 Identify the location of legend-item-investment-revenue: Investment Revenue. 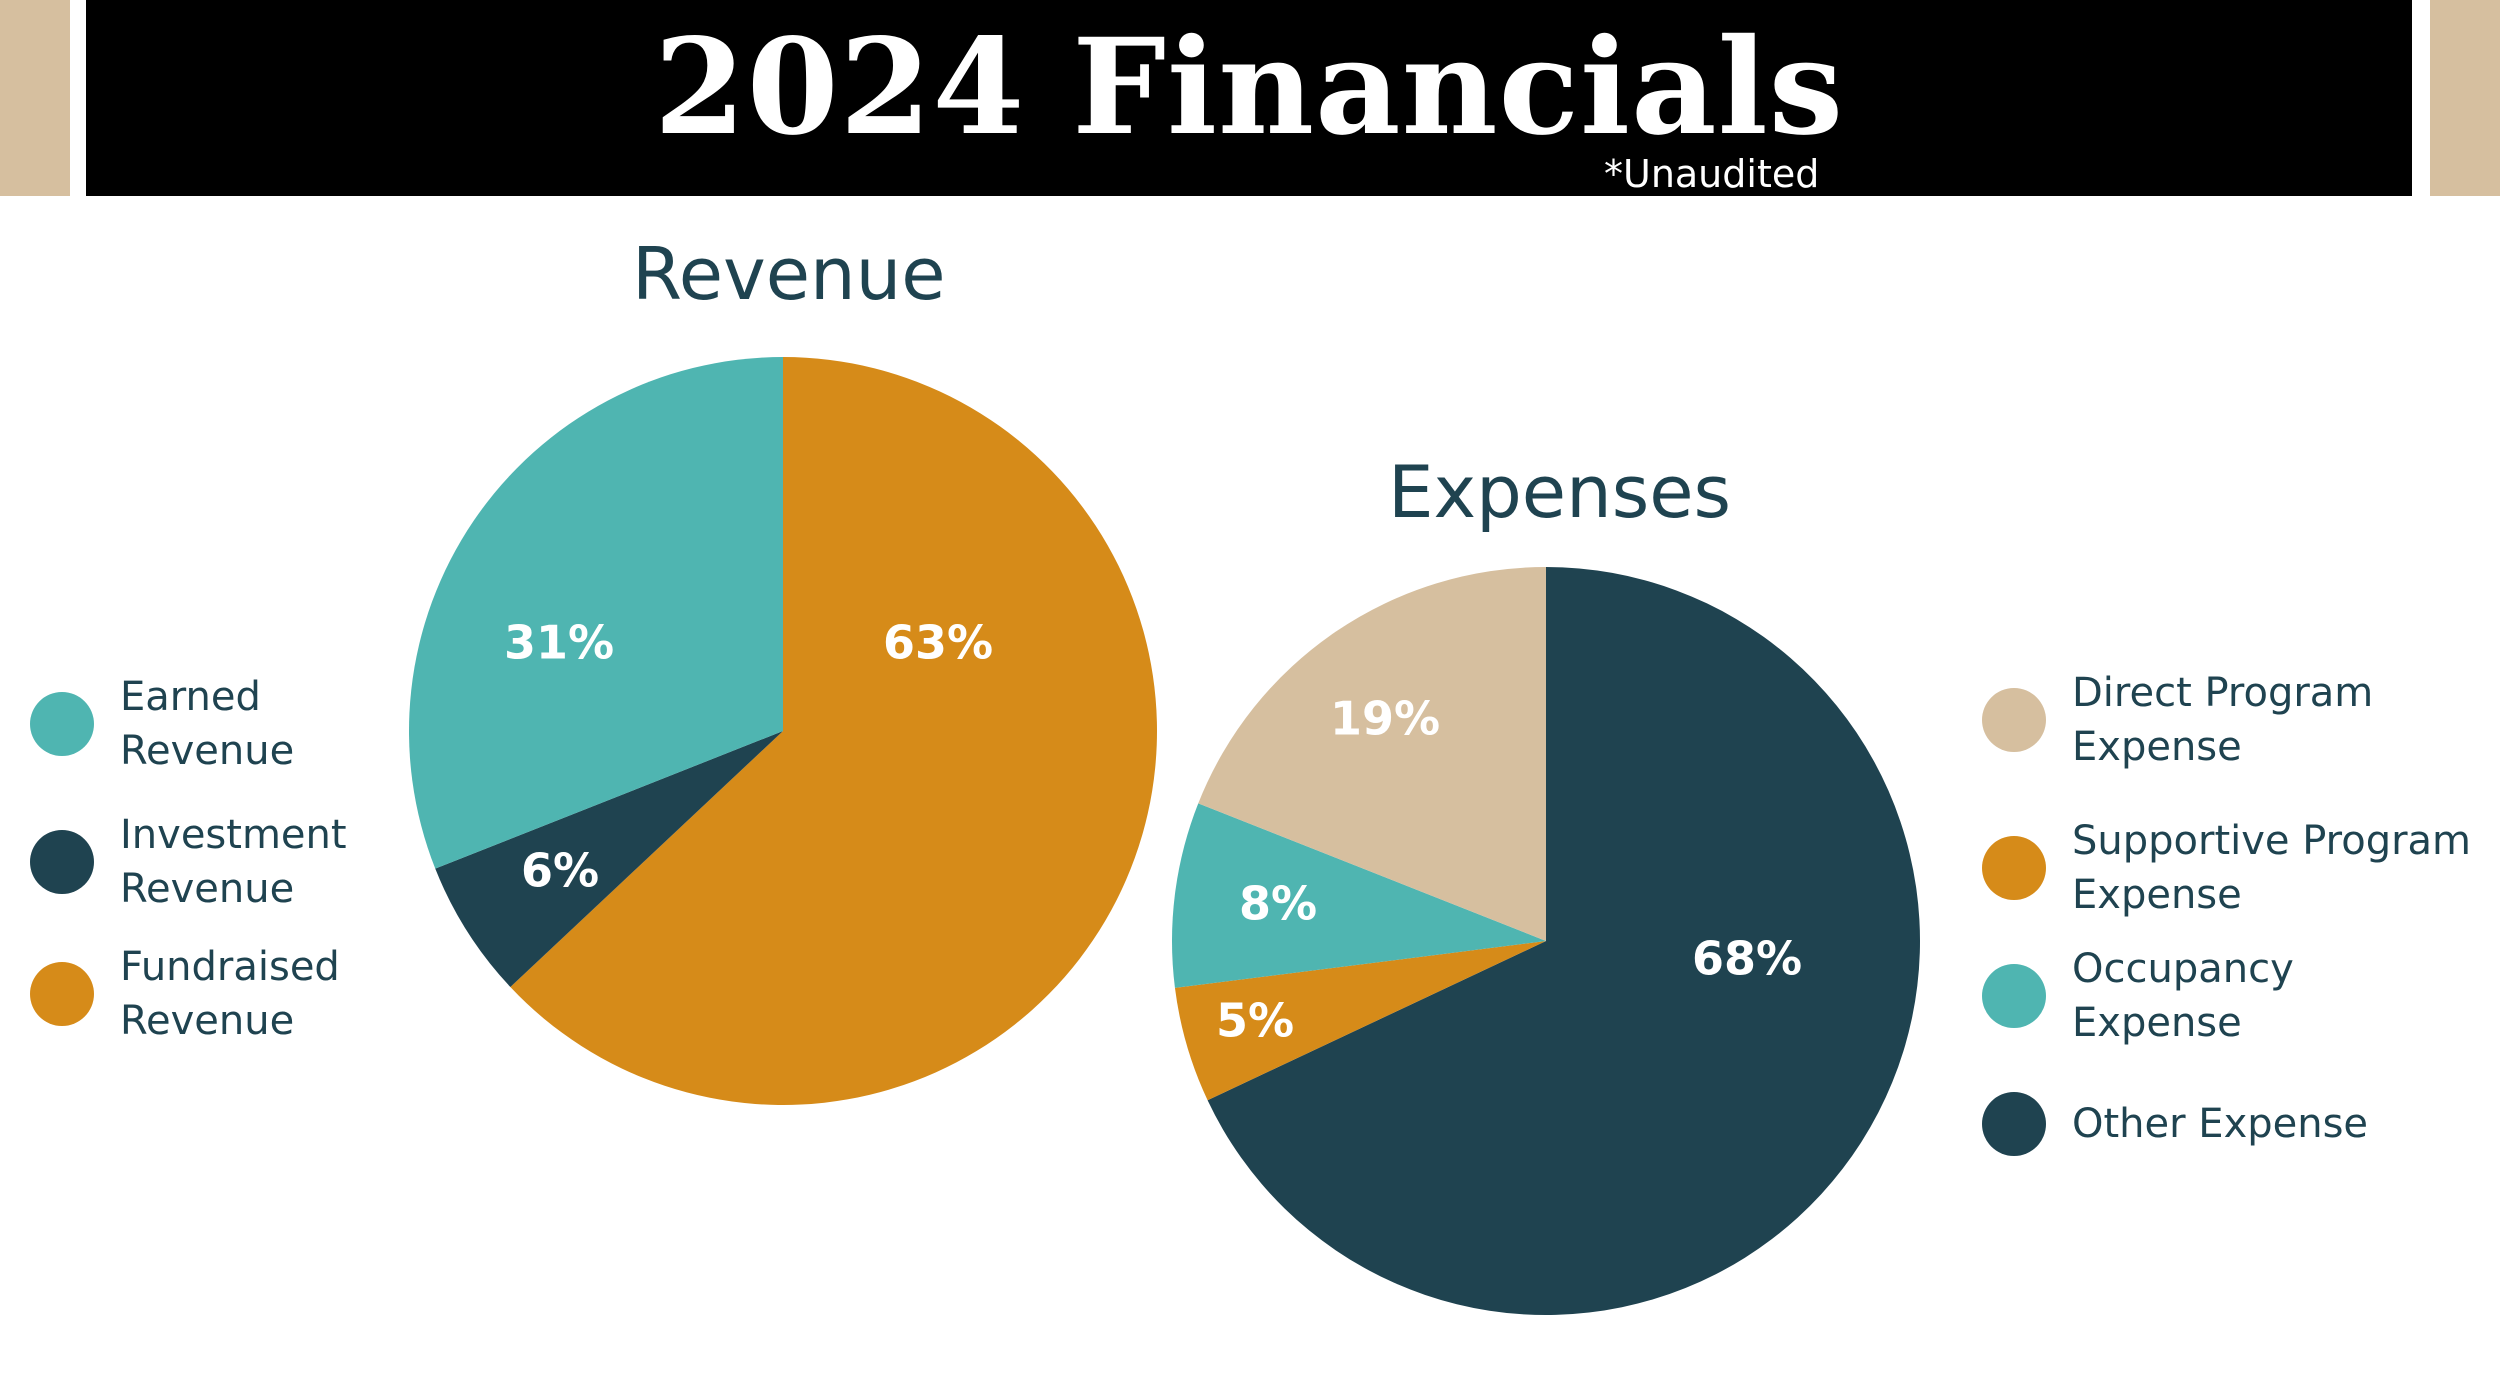
(285, 862).